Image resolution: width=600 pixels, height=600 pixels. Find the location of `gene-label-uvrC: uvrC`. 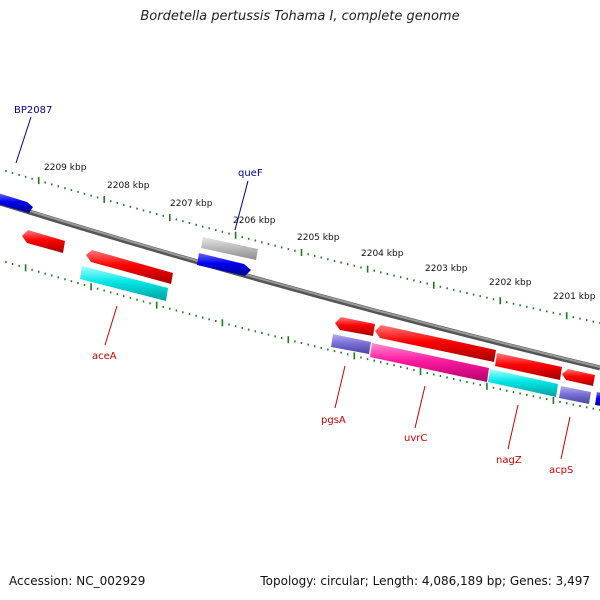

gene-label-uvrC: uvrC is located at coordinates (415, 438).